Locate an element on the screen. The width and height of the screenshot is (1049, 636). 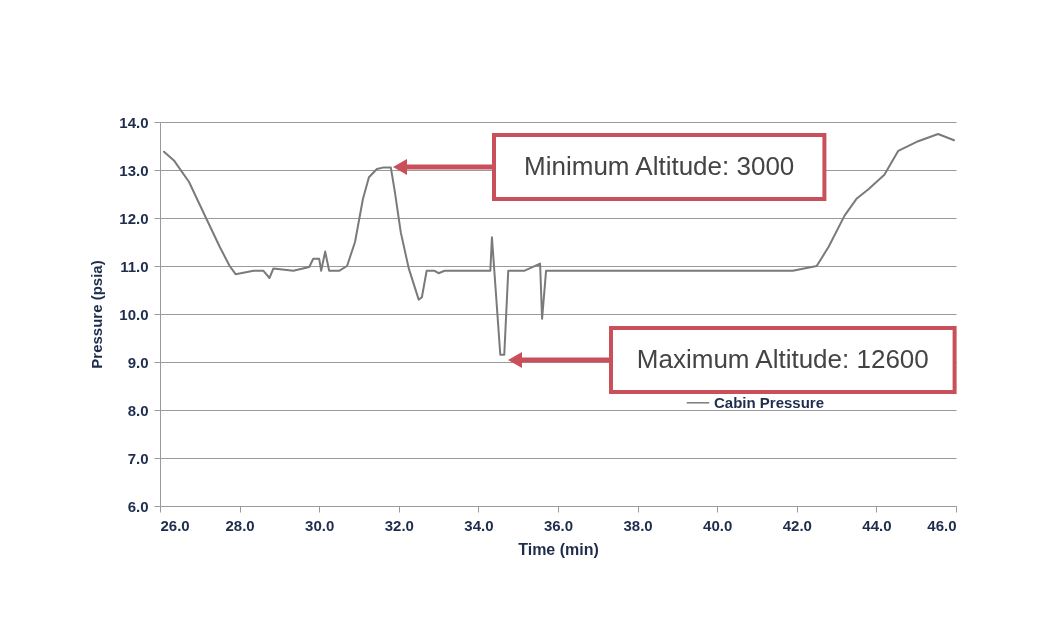
x-tick-label: 30.0 is located at coordinates (320, 525).